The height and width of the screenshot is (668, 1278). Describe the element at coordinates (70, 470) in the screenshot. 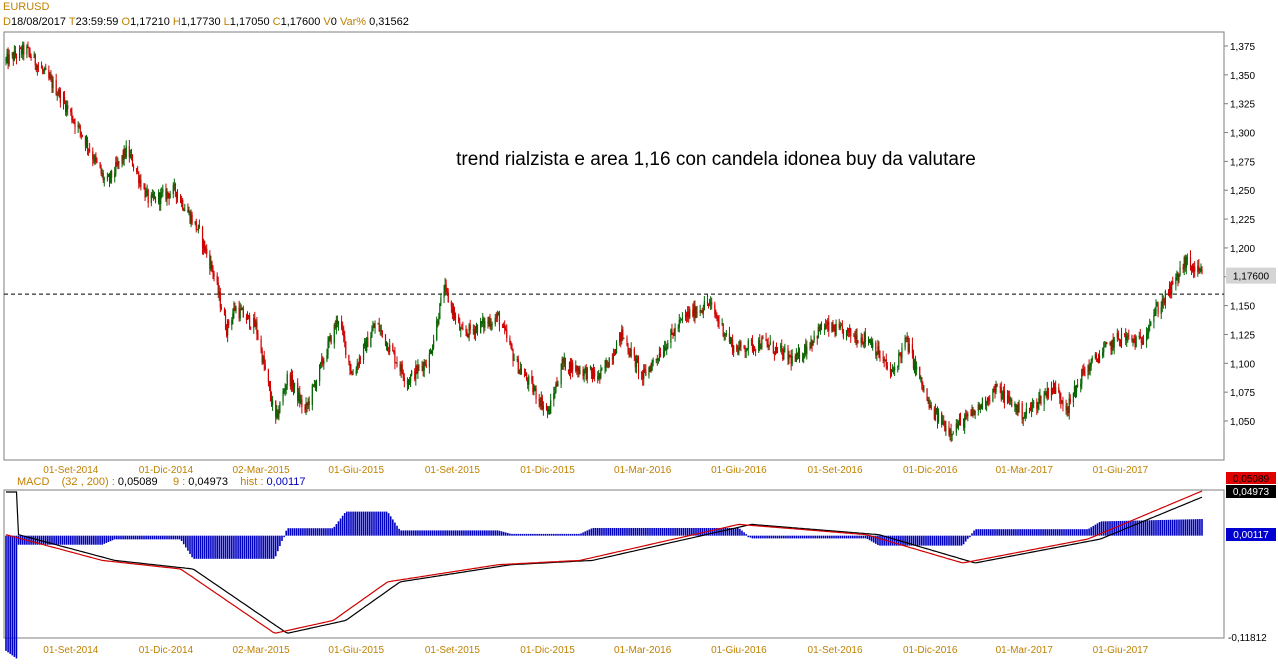

I see `time-tick-label: 01-Set-2014` at that location.